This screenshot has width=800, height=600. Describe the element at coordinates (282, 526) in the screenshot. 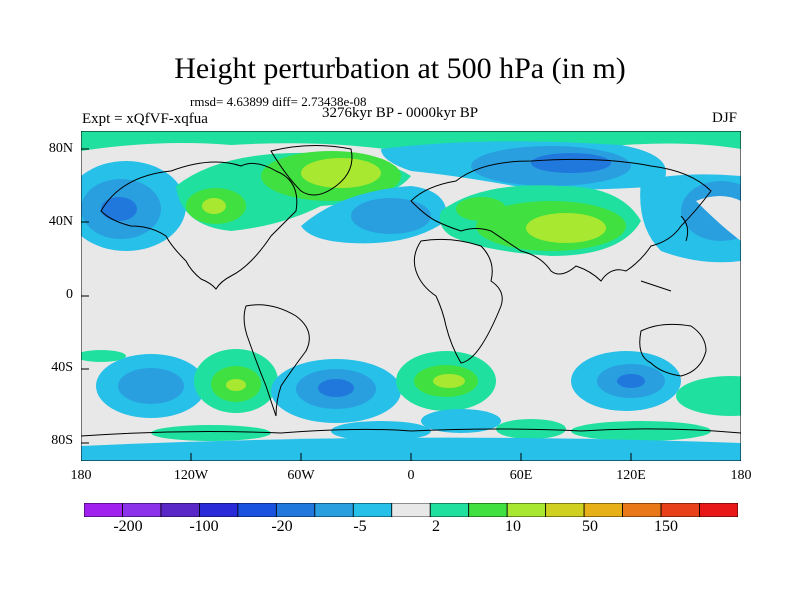

I see `cbar-label-3: -20` at that location.